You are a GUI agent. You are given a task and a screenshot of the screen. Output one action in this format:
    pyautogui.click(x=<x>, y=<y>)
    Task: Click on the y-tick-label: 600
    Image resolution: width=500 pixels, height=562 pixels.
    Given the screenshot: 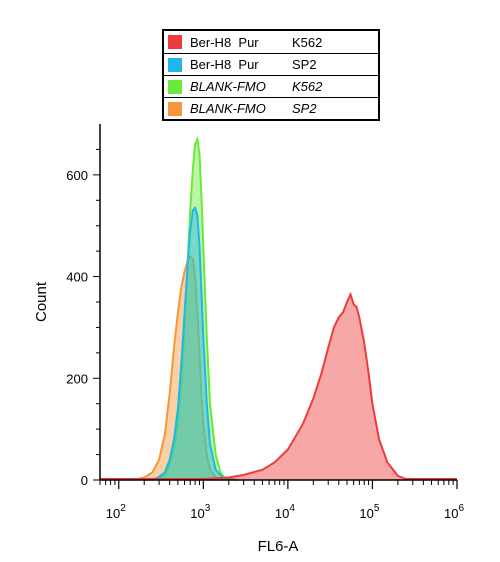 What is the action you would take?
    pyautogui.click(x=77, y=175)
    